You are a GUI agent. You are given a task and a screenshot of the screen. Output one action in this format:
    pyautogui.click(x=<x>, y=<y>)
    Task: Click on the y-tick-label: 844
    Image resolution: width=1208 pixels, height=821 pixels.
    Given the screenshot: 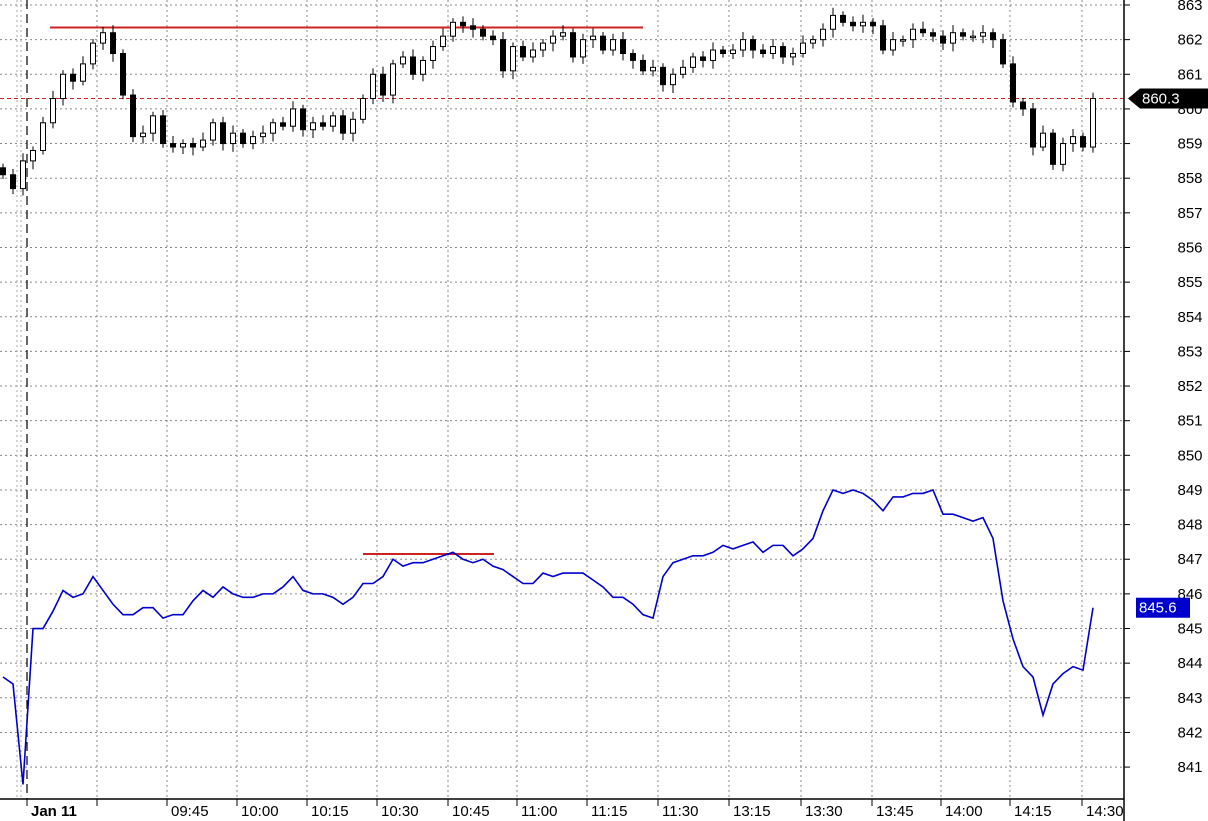 What is the action you would take?
    pyautogui.click(x=1189, y=663)
    